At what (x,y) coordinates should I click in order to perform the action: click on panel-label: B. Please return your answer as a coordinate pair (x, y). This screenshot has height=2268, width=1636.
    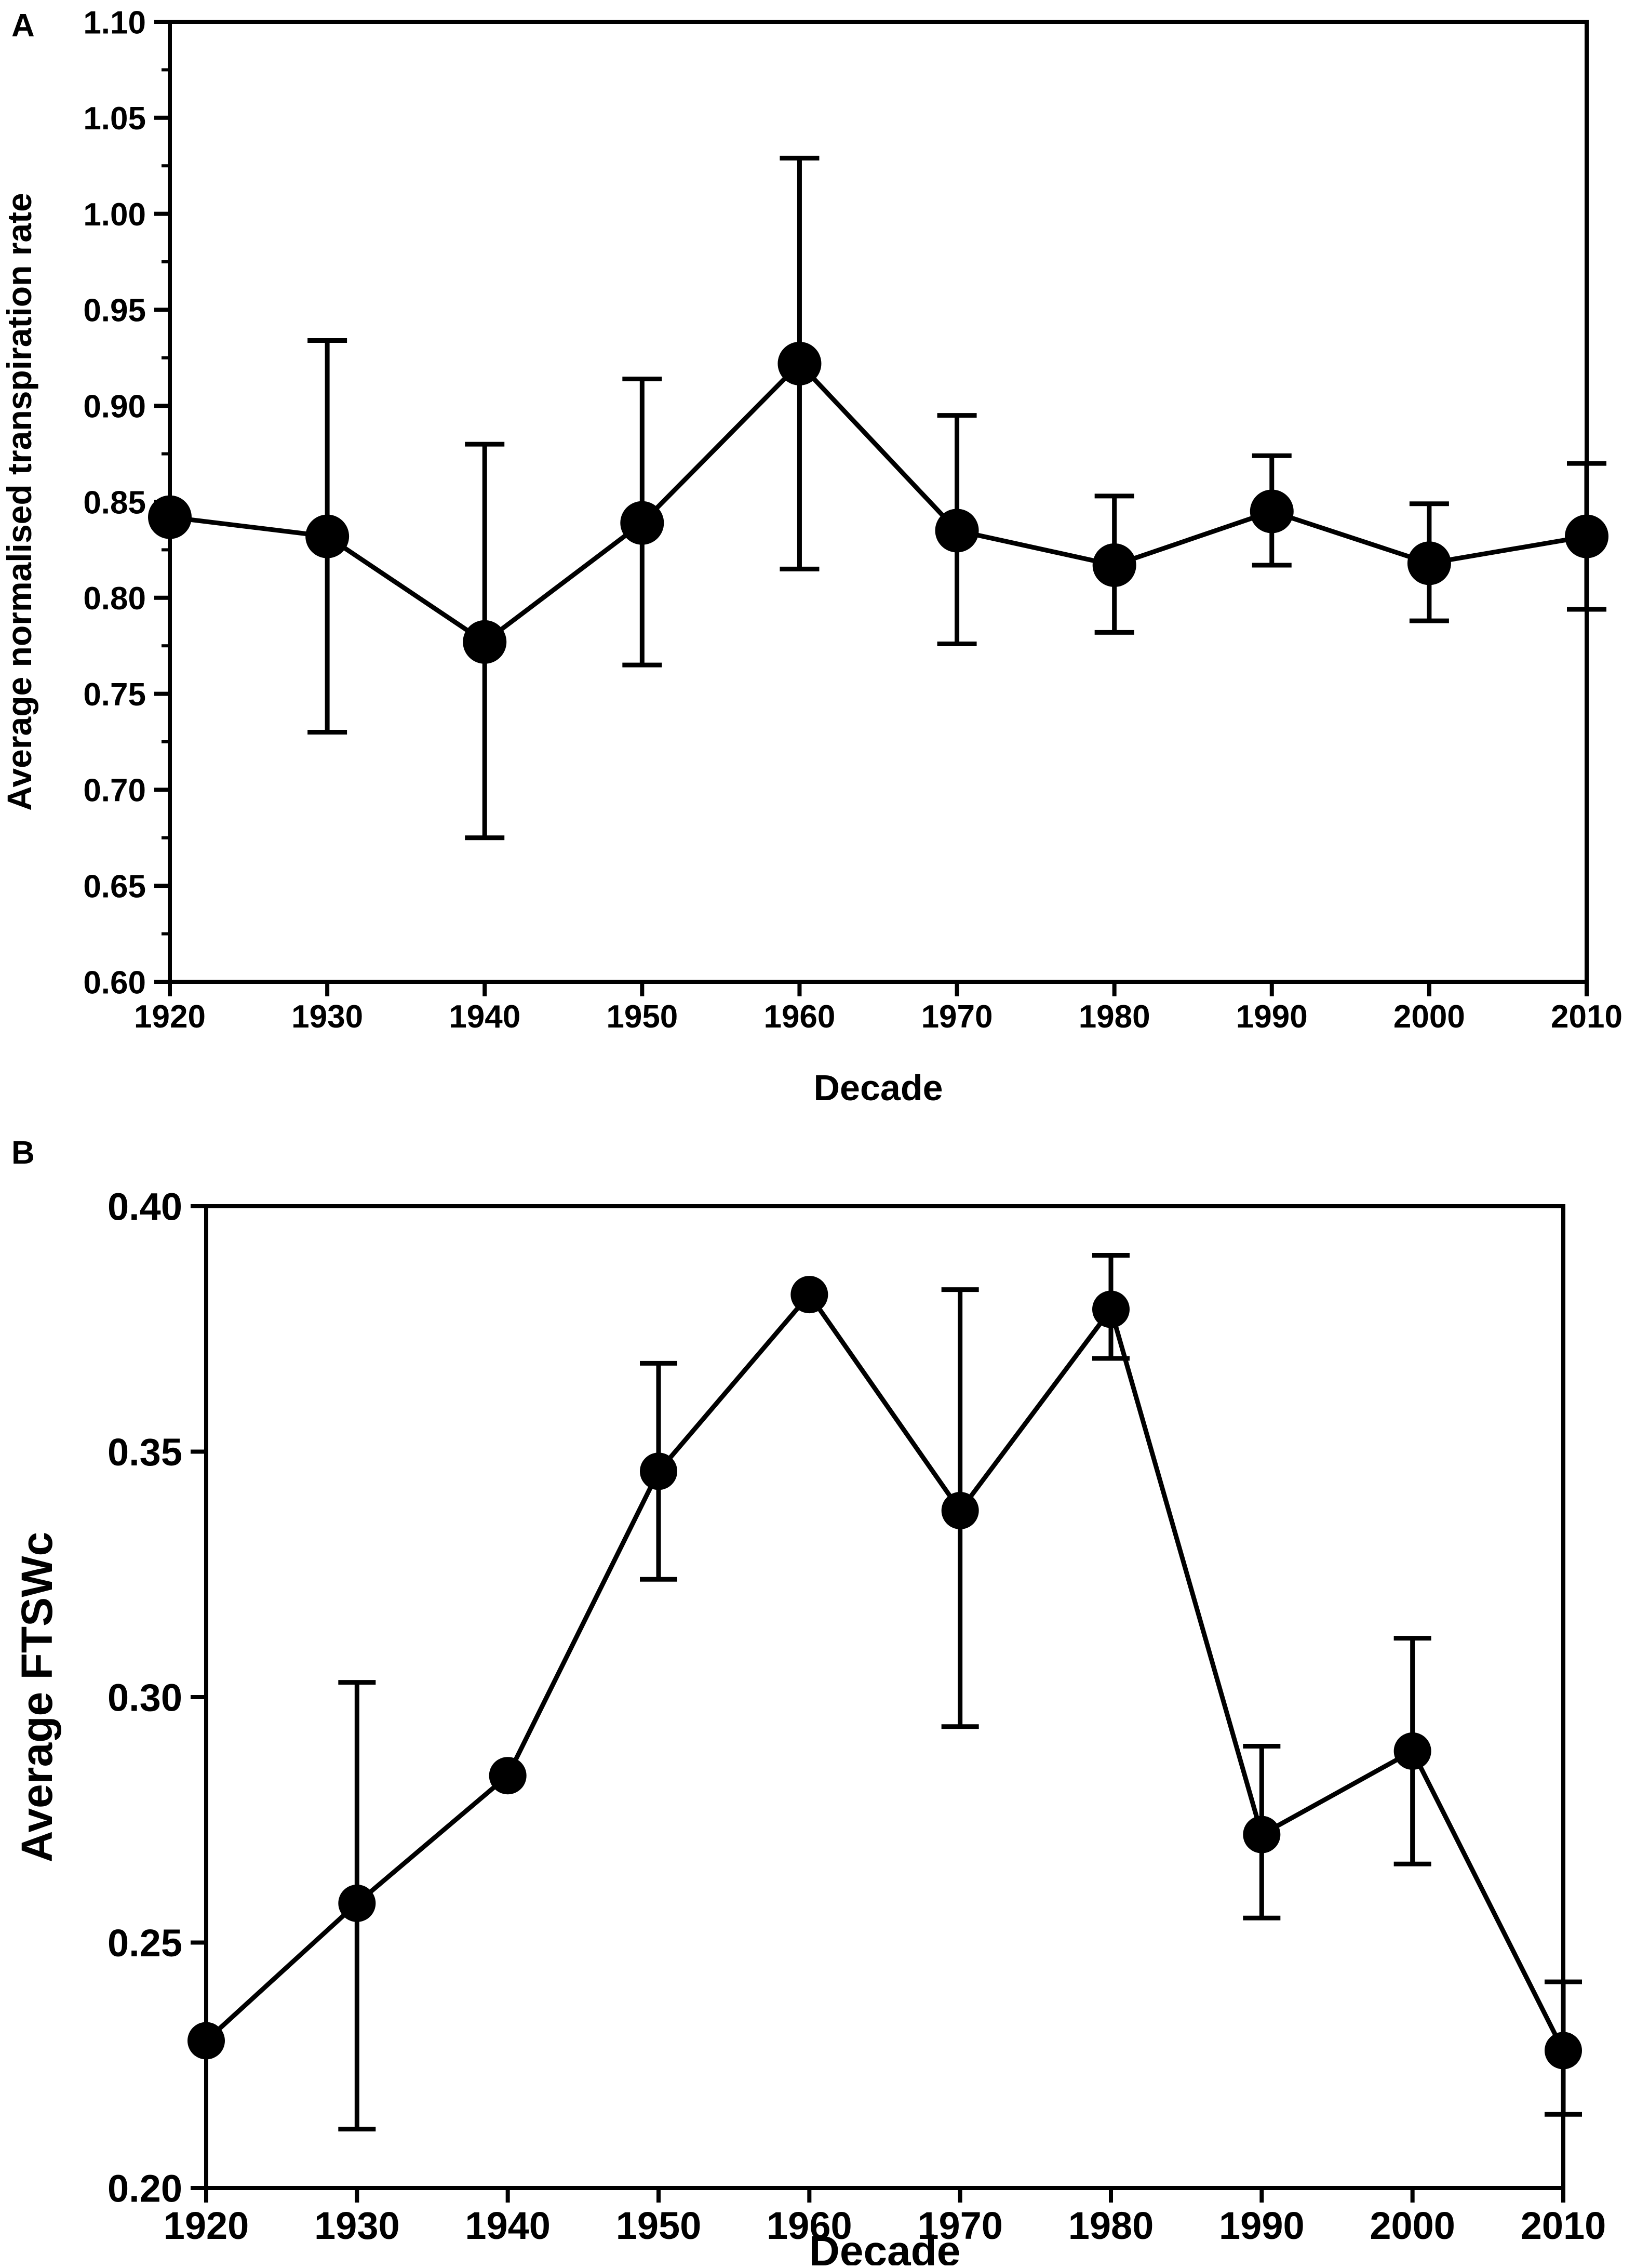
    Looking at the image, I should click on (23, 1153).